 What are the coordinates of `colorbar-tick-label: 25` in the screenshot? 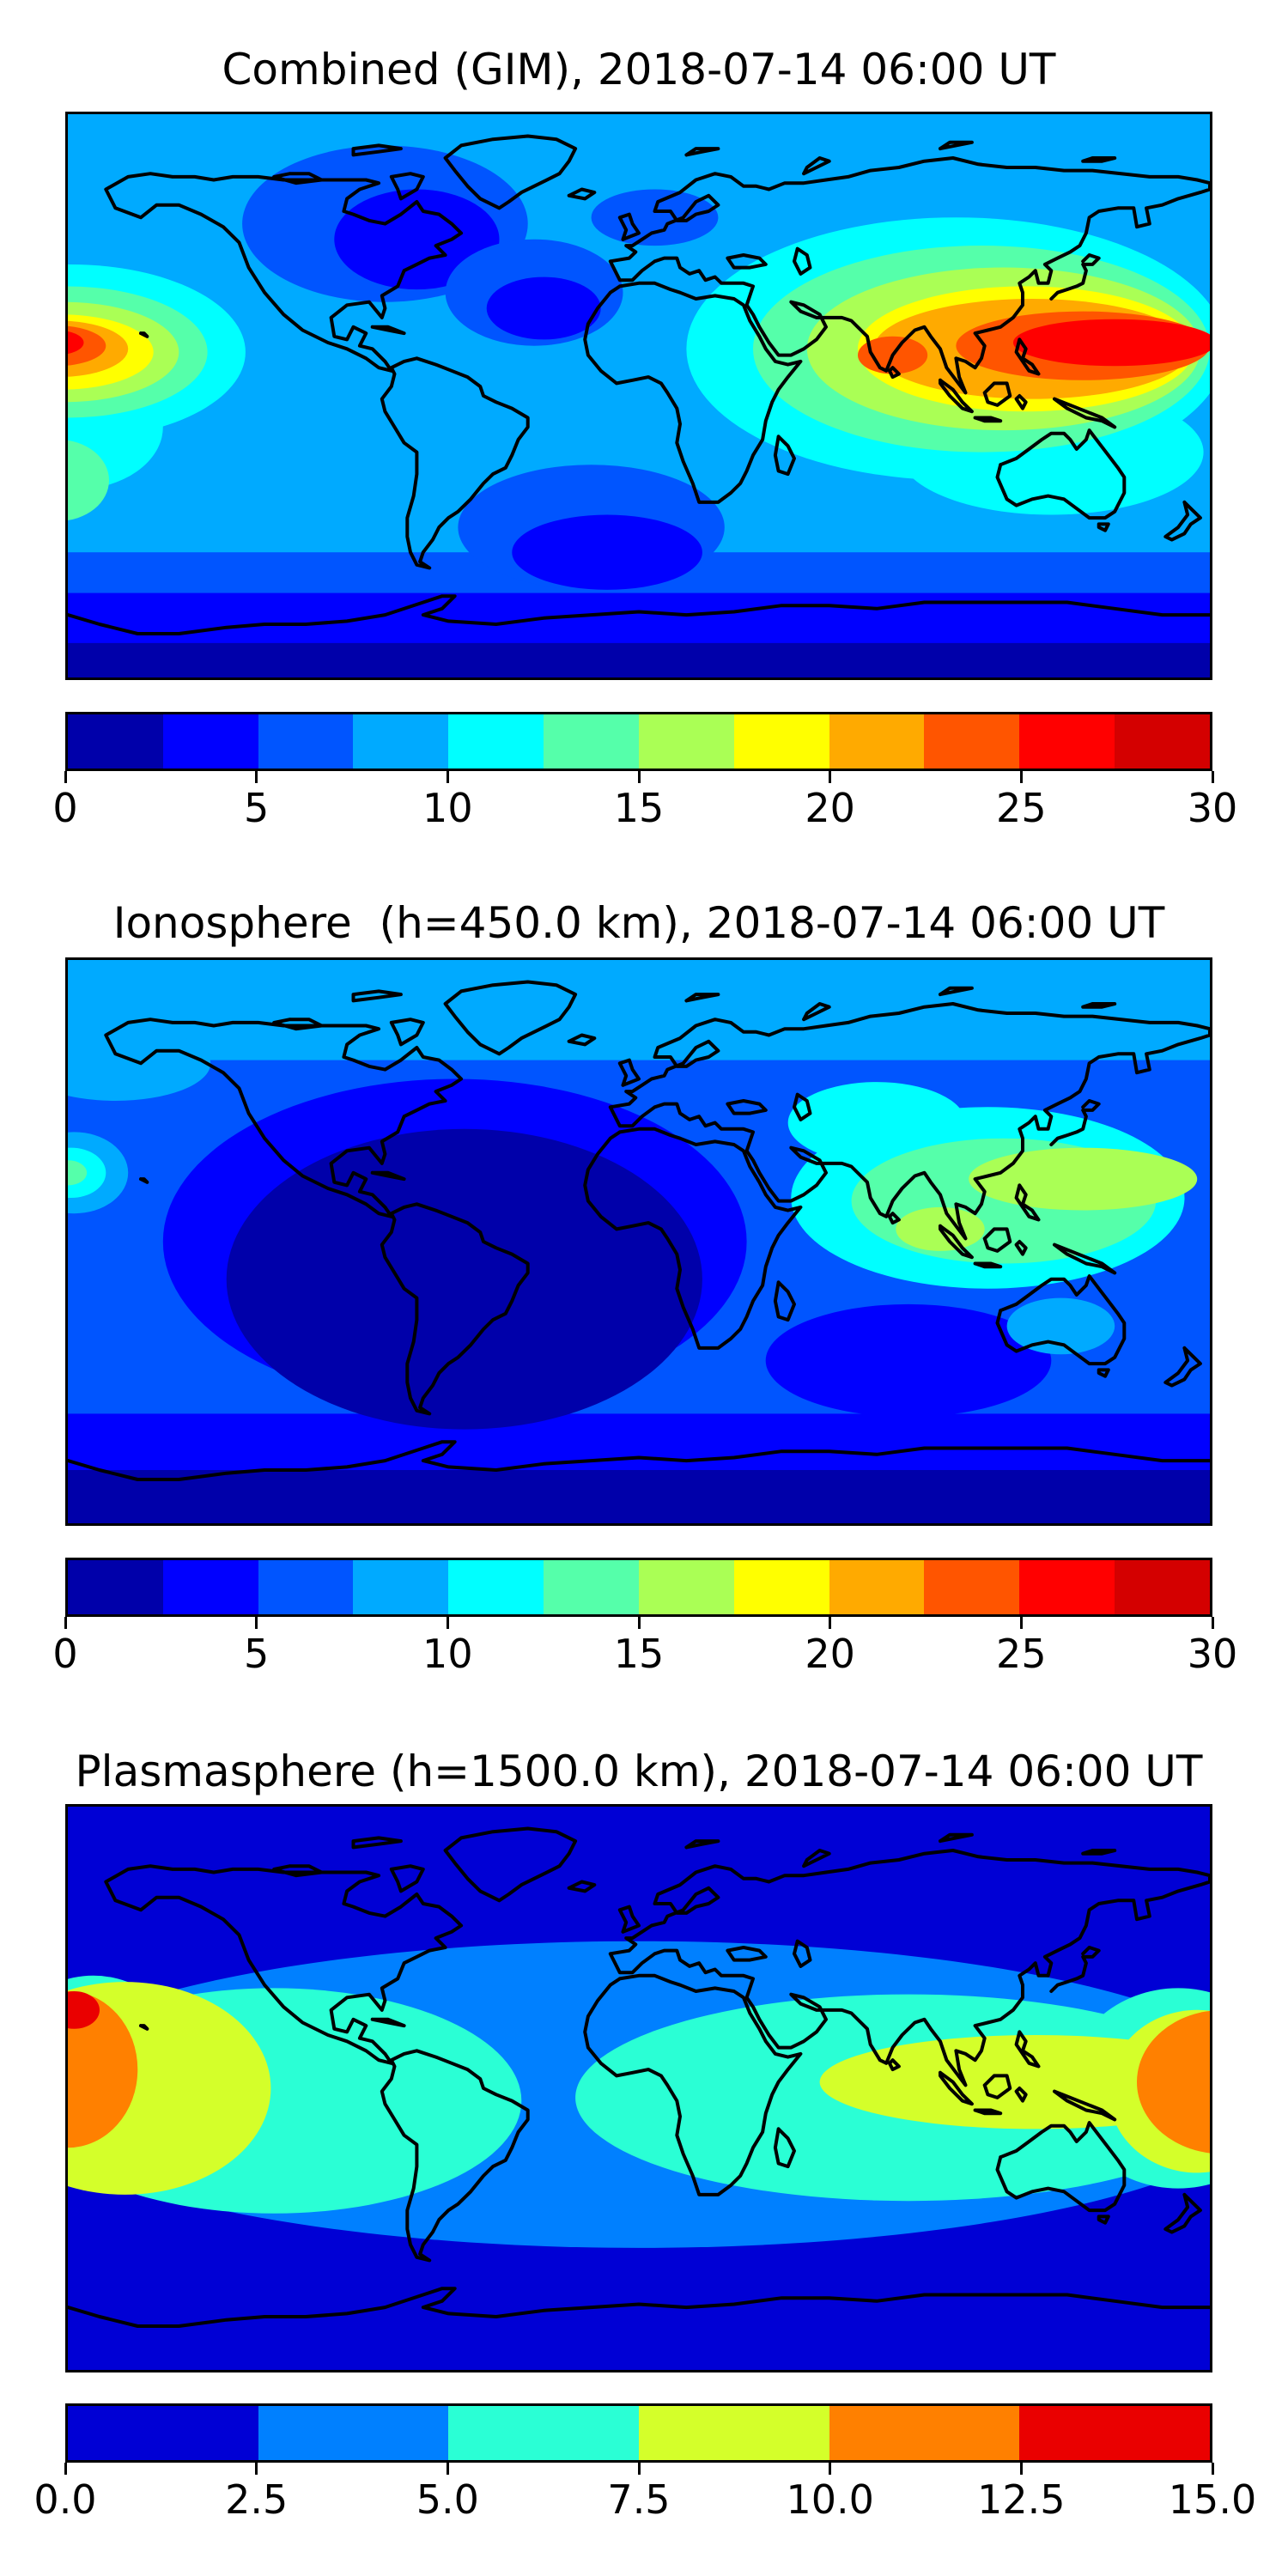 It's located at (1021, 808).